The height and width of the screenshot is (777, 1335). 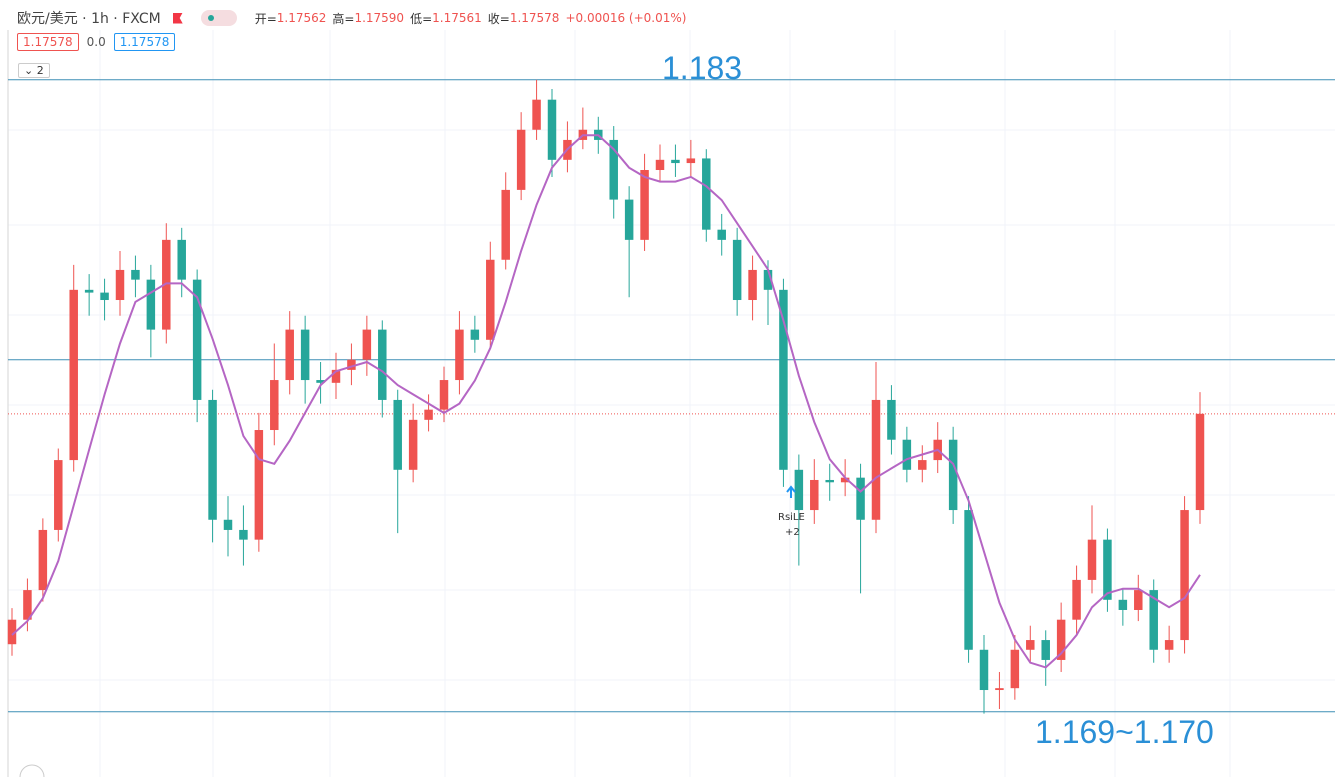 What do you see at coordinates (177, 18) in the screenshot?
I see `flag-icon` at bounding box center [177, 18].